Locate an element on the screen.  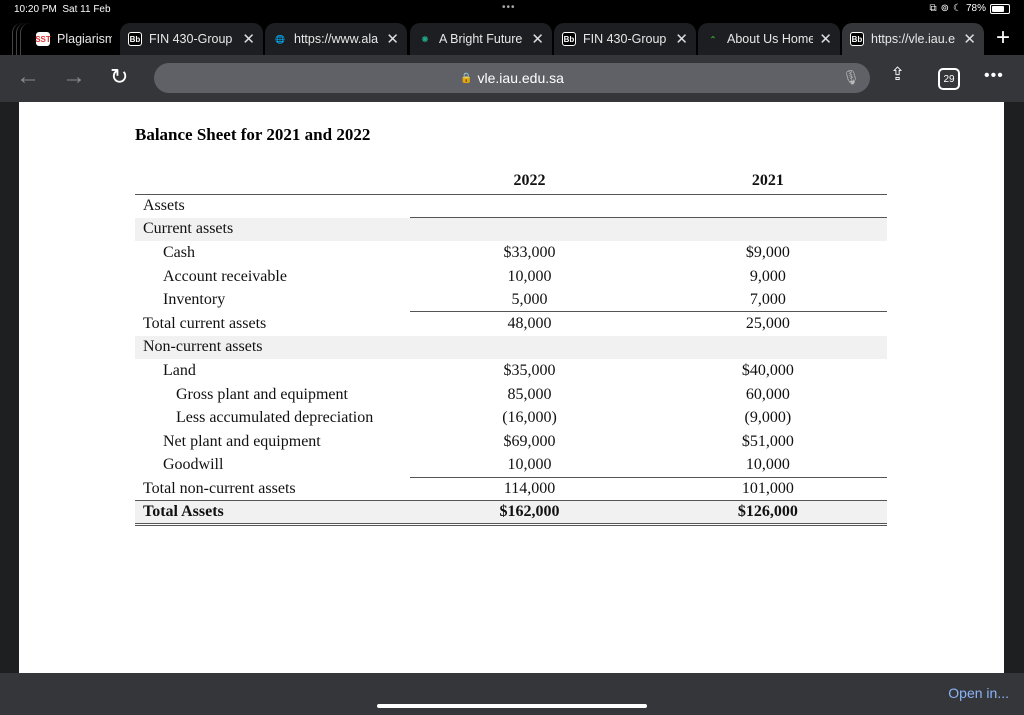
tab-title: https://vle.iau.e is located at coordinates (913, 39).